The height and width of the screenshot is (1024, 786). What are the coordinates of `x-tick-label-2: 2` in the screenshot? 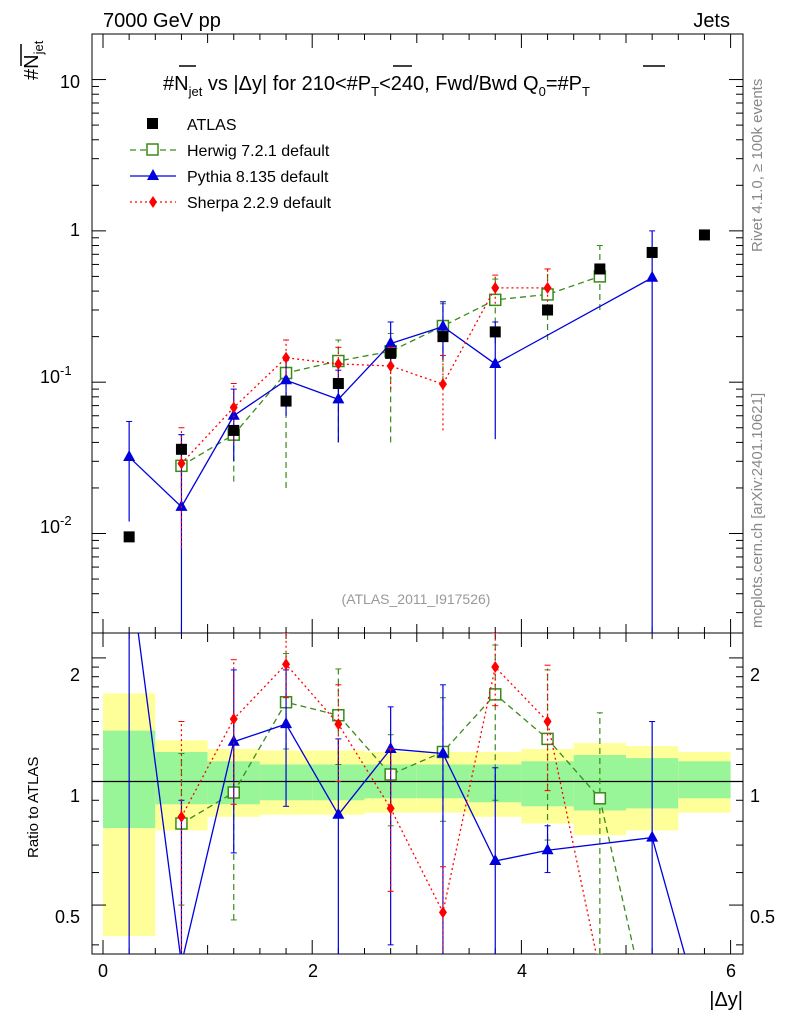 It's located at (313, 971).